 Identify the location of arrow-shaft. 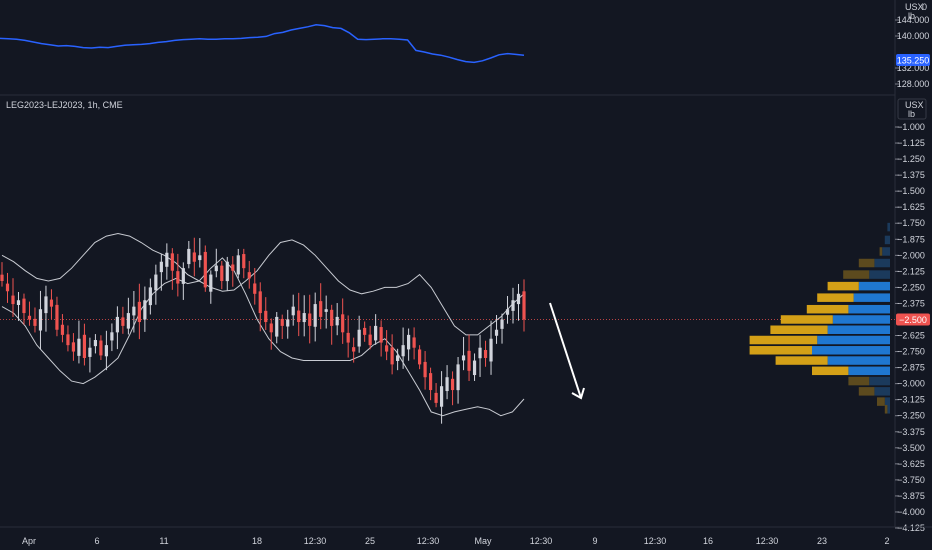
(565, 350).